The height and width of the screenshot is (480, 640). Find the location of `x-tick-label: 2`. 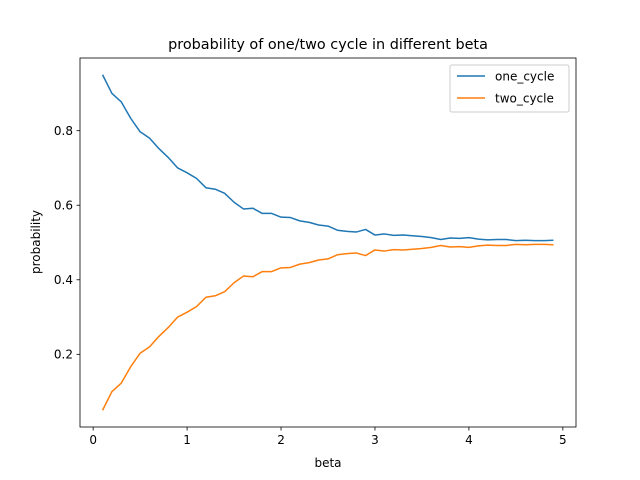

x-tick-label: 2 is located at coordinates (281, 440).